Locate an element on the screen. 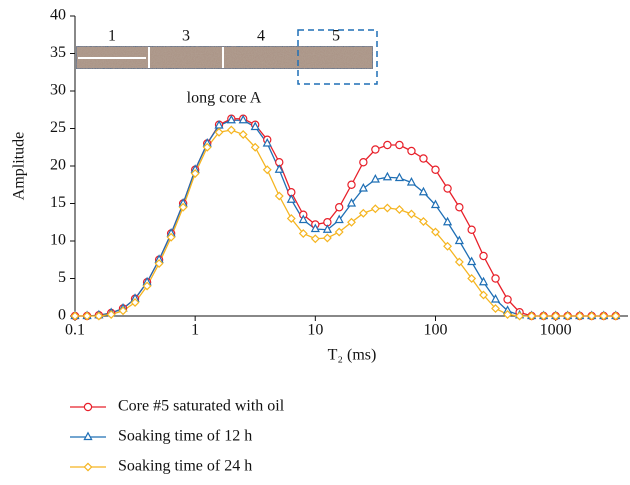 The height and width of the screenshot is (485, 630). y-tick-label: 0 is located at coordinates (62, 315).